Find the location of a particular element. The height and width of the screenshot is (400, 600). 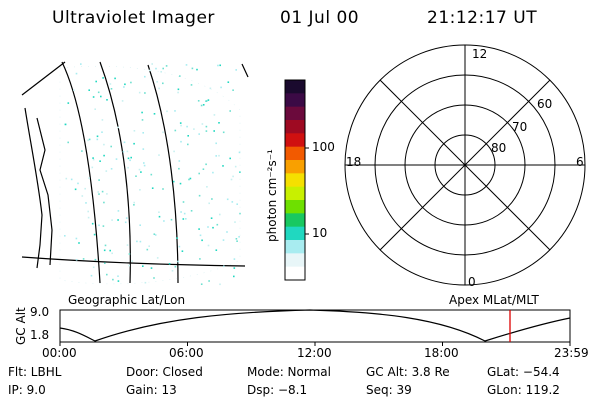

door-info: Door: Closed is located at coordinates (164, 372).